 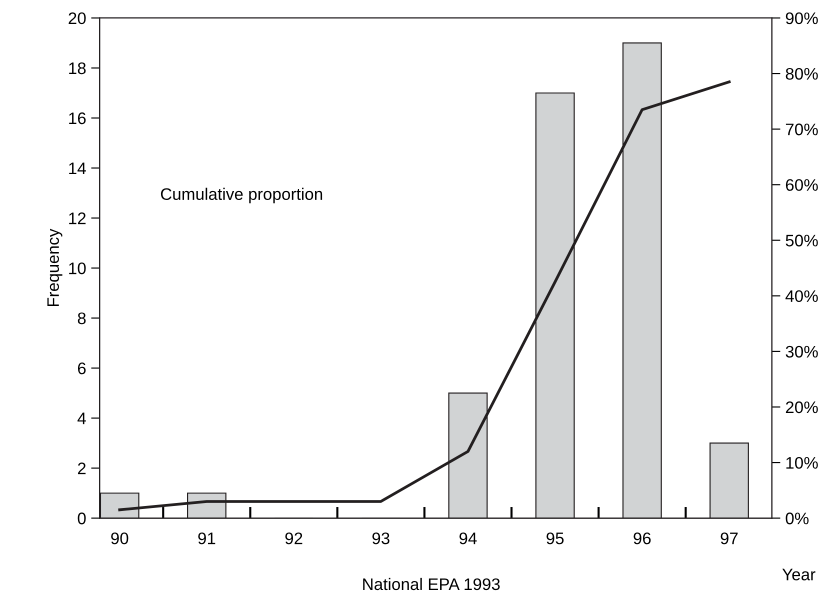 What do you see at coordinates (431, 584) in the screenshot?
I see `text: National EPA 1993` at bounding box center [431, 584].